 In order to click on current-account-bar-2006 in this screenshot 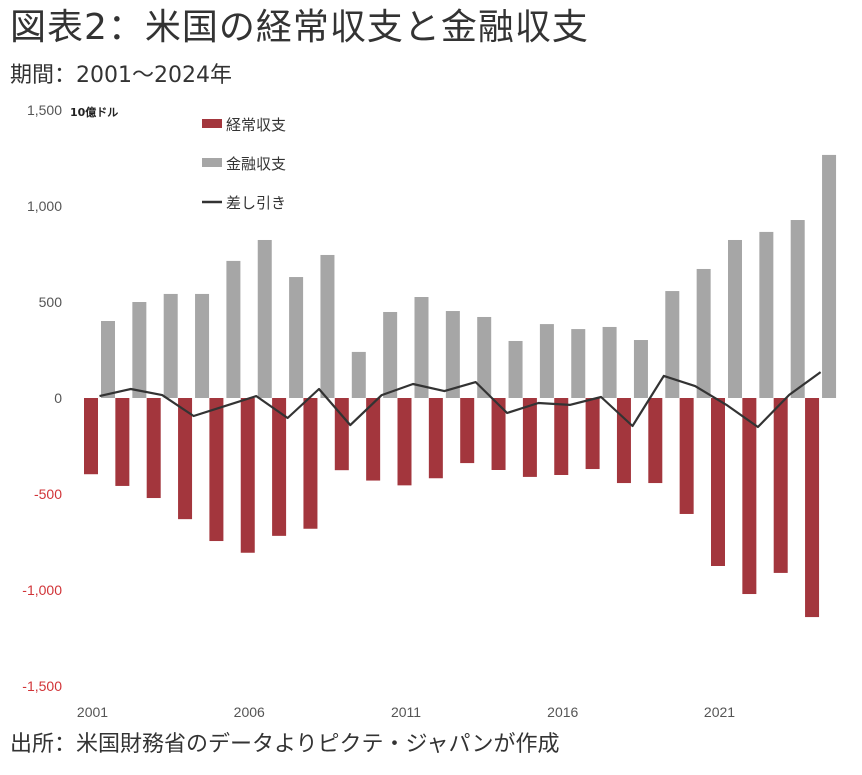, I will do `click(247, 475)`.